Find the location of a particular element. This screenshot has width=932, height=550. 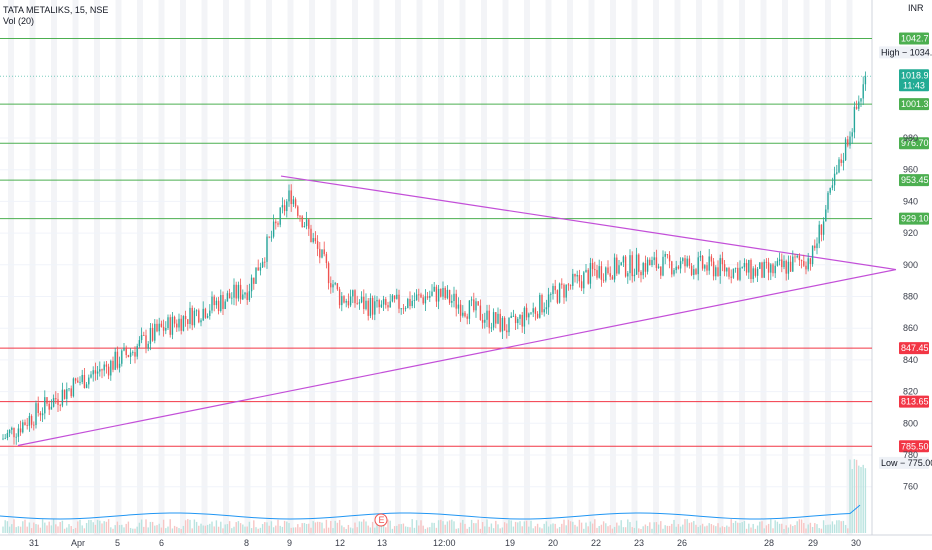

time-axis: 31 Apr 5 6 8 9 12 13 12:00 19 20 22 23 26 28 29 30 is located at coordinates (445, 543).